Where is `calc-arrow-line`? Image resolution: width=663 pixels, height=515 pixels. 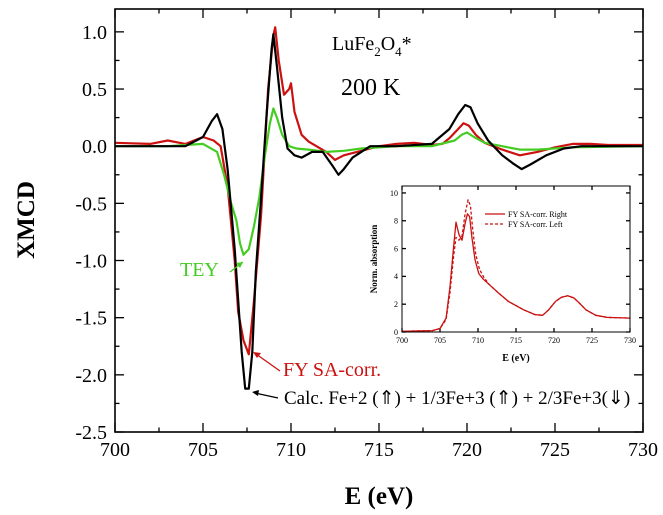
calc-arrow-line is located at coordinates (266, 395).